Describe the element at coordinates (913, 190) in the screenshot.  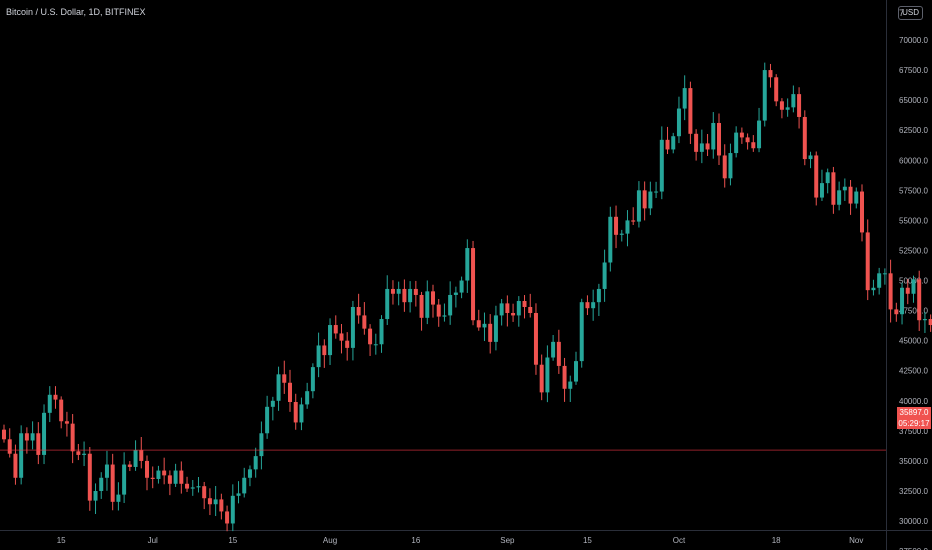
I see `y-tick-label: 57500.0` at that location.